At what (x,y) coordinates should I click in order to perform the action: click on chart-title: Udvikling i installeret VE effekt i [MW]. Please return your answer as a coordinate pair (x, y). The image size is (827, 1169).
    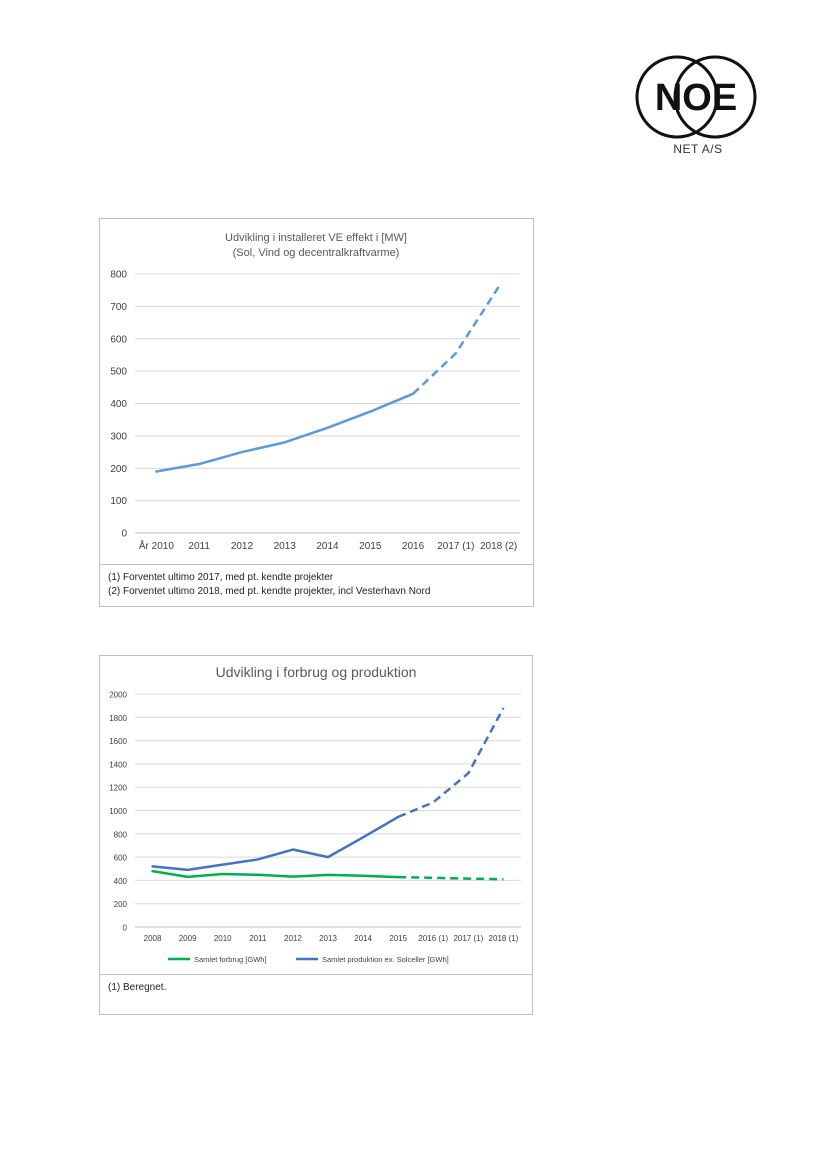
    Looking at the image, I should click on (316, 238).